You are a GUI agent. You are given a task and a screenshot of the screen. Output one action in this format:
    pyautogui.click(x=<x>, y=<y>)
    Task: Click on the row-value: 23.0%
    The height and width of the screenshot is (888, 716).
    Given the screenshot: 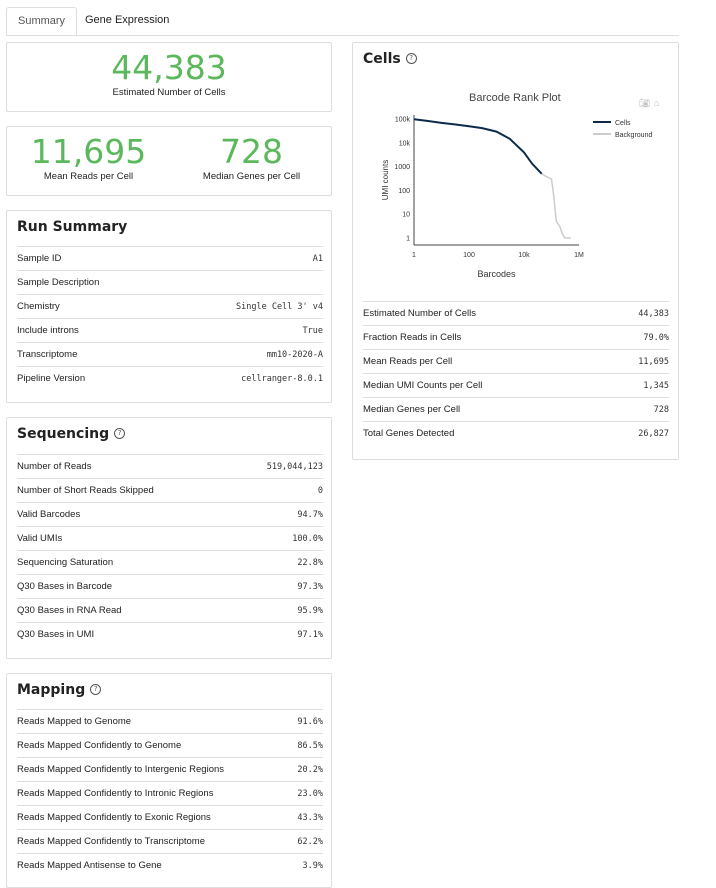 What is the action you would take?
    pyautogui.click(x=306, y=793)
    